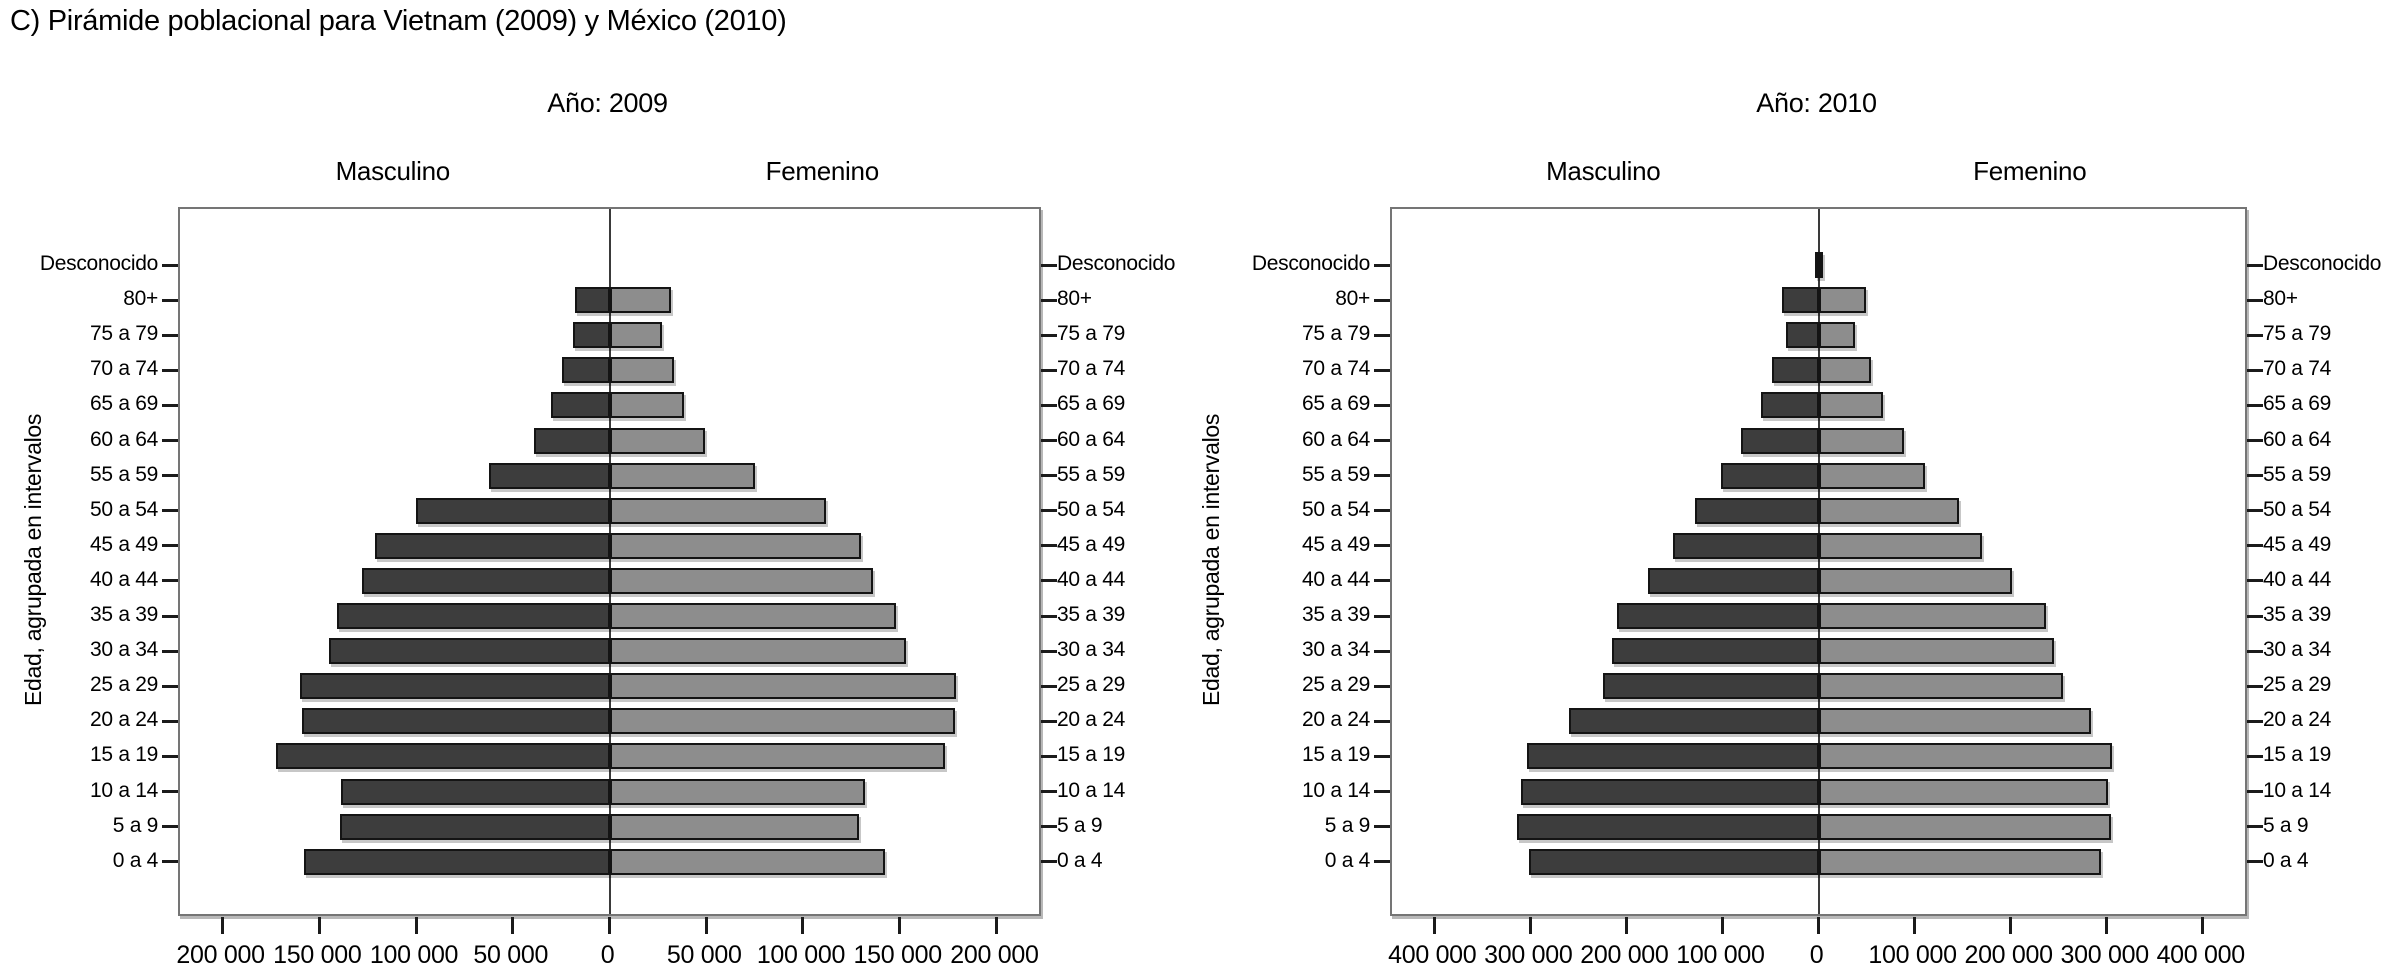 This screenshot has width=2381, height=974. What do you see at coordinates (1091, 474) in the screenshot?
I see `age-group-label: 55 a 59` at bounding box center [1091, 474].